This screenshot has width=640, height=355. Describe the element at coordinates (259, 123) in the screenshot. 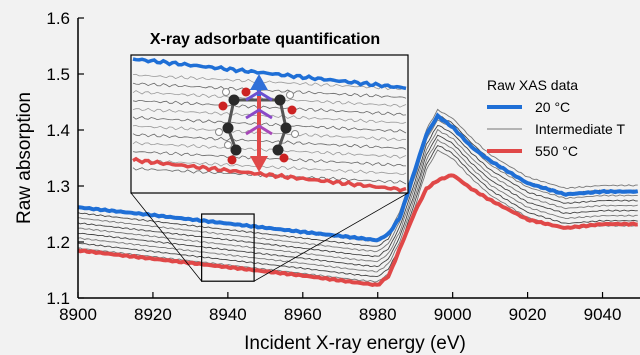

I see `arrows-icon` at that location.